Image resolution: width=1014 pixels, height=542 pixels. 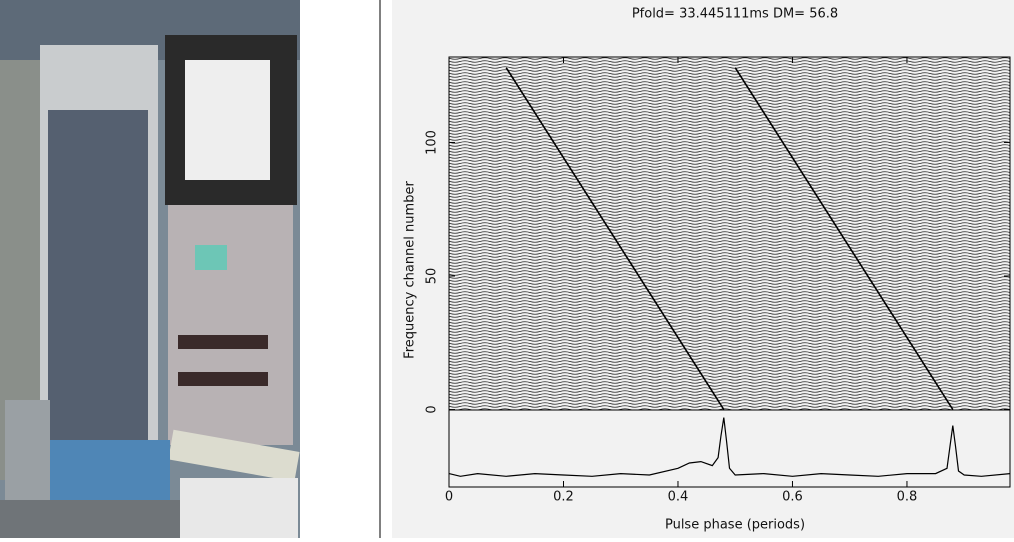 What do you see at coordinates (432, 276) in the screenshot?
I see `y-tick-label: 50` at bounding box center [432, 276].